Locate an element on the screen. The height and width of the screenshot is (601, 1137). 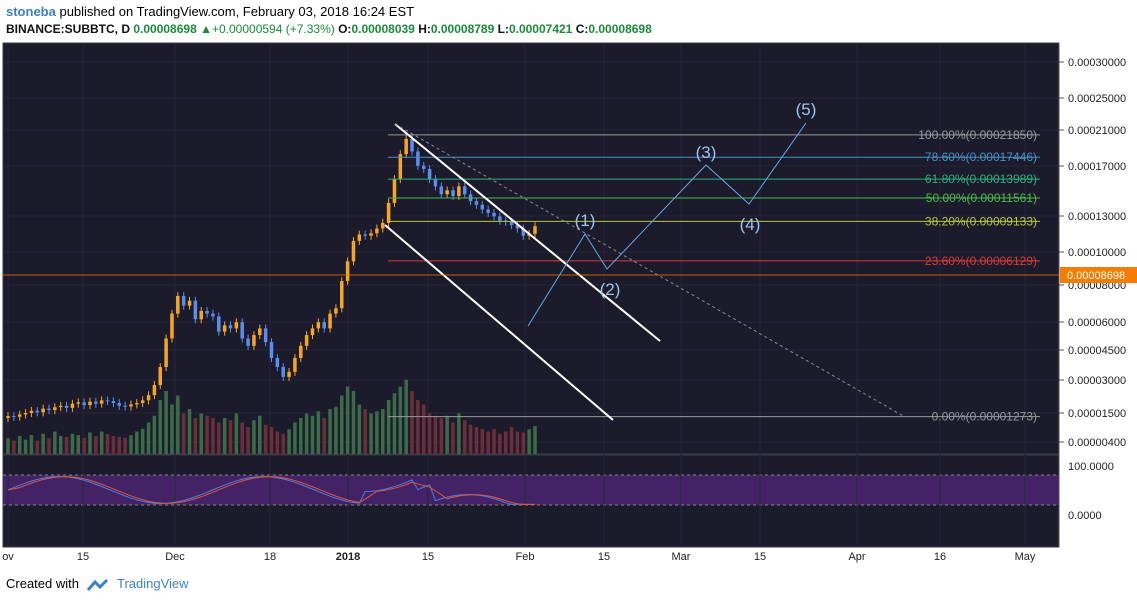
stoch-tick-label: 0.0000 is located at coordinates (1085, 516).